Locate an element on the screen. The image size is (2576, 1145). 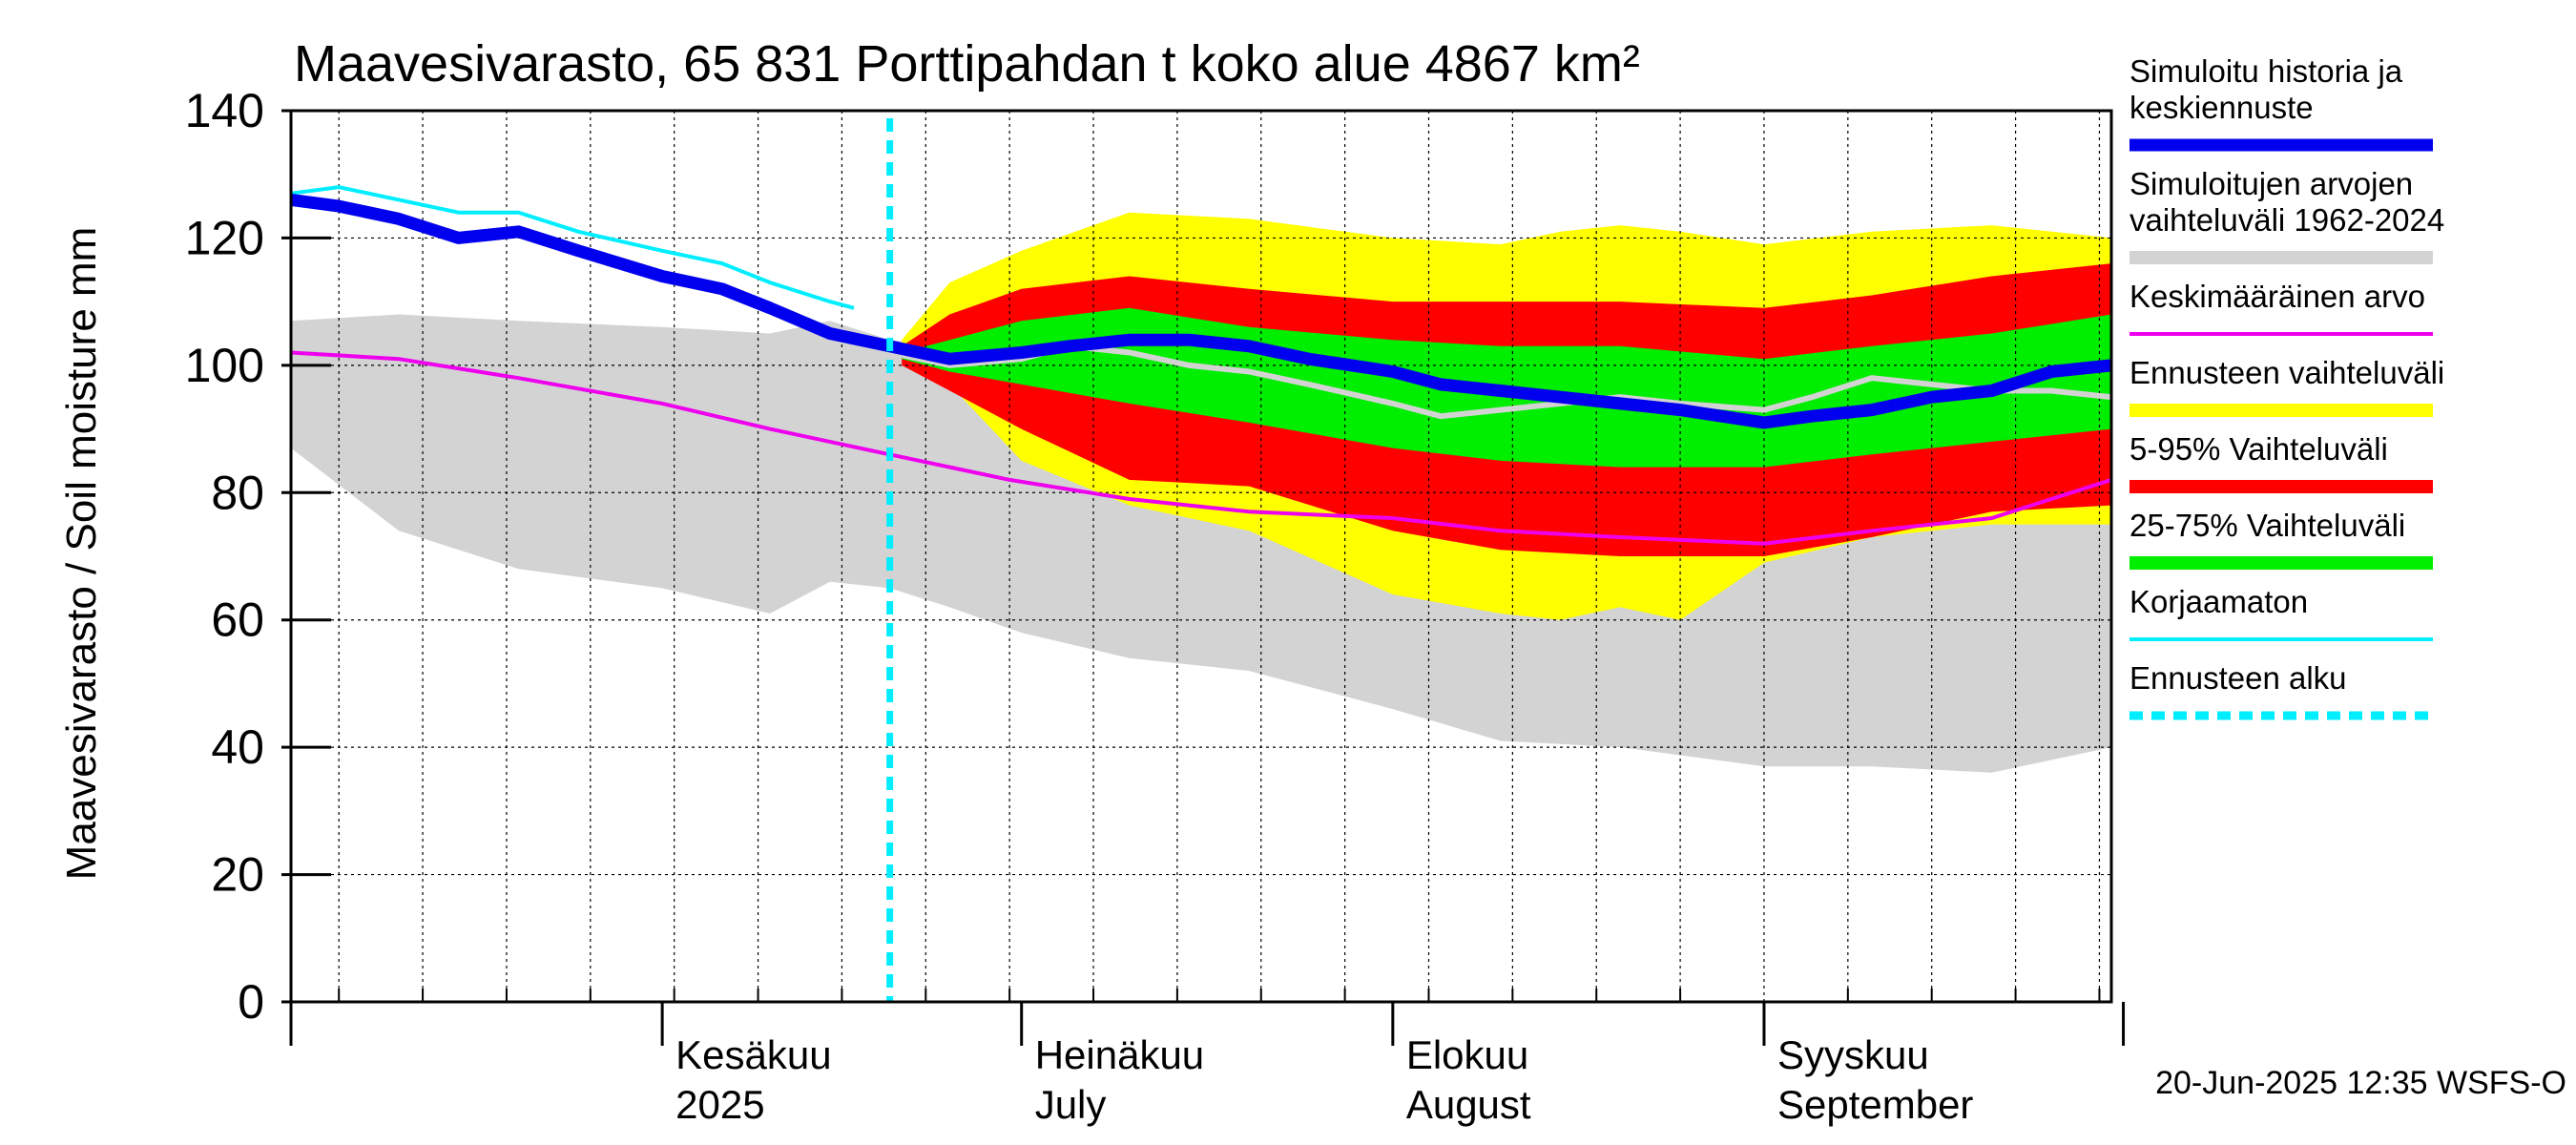
y-tick-label: 20 is located at coordinates (237, 875).